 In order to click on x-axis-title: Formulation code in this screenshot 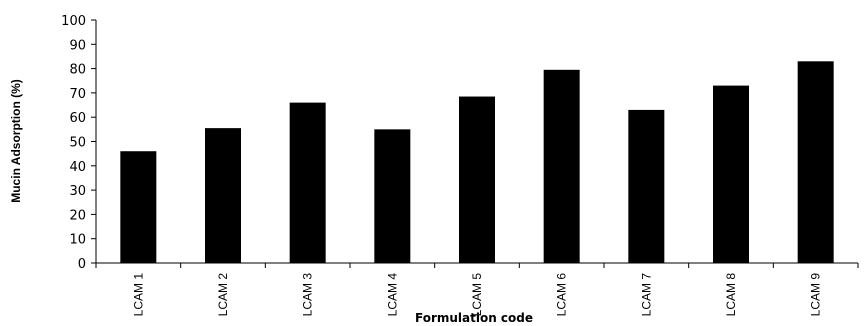, I will do `click(474, 318)`.